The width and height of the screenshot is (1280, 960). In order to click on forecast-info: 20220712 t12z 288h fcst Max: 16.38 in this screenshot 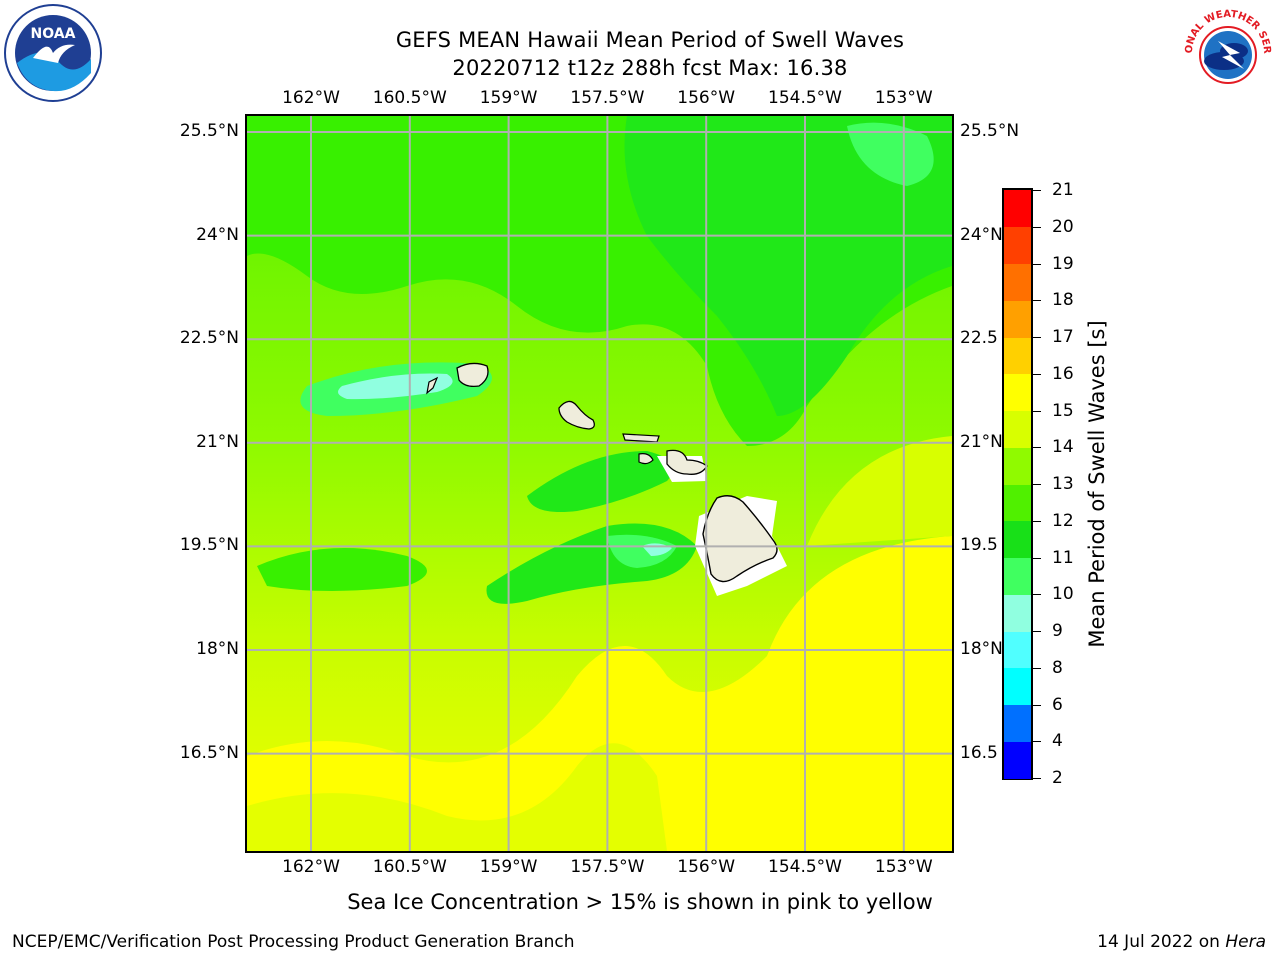, I will do `click(650, 68)`.